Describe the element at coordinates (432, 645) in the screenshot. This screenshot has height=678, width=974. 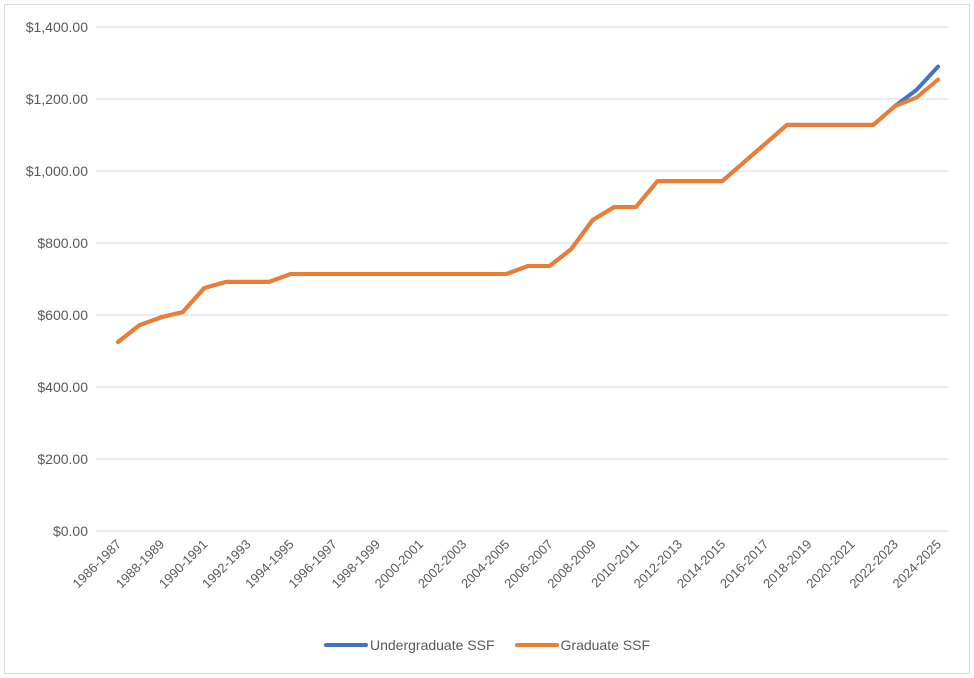
I see `legend-label: Undergraduate SSF` at that location.